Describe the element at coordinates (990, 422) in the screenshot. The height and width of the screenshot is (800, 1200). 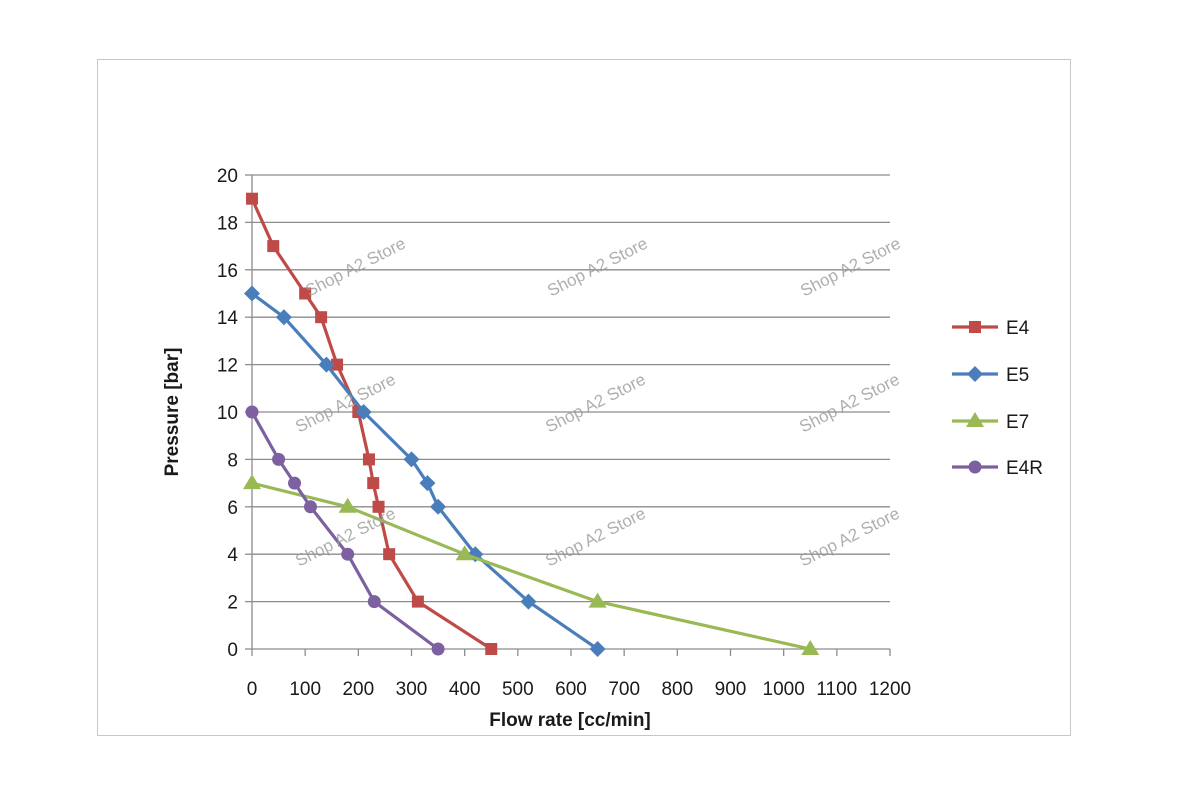
I see `legend-item-e7: E7` at that location.